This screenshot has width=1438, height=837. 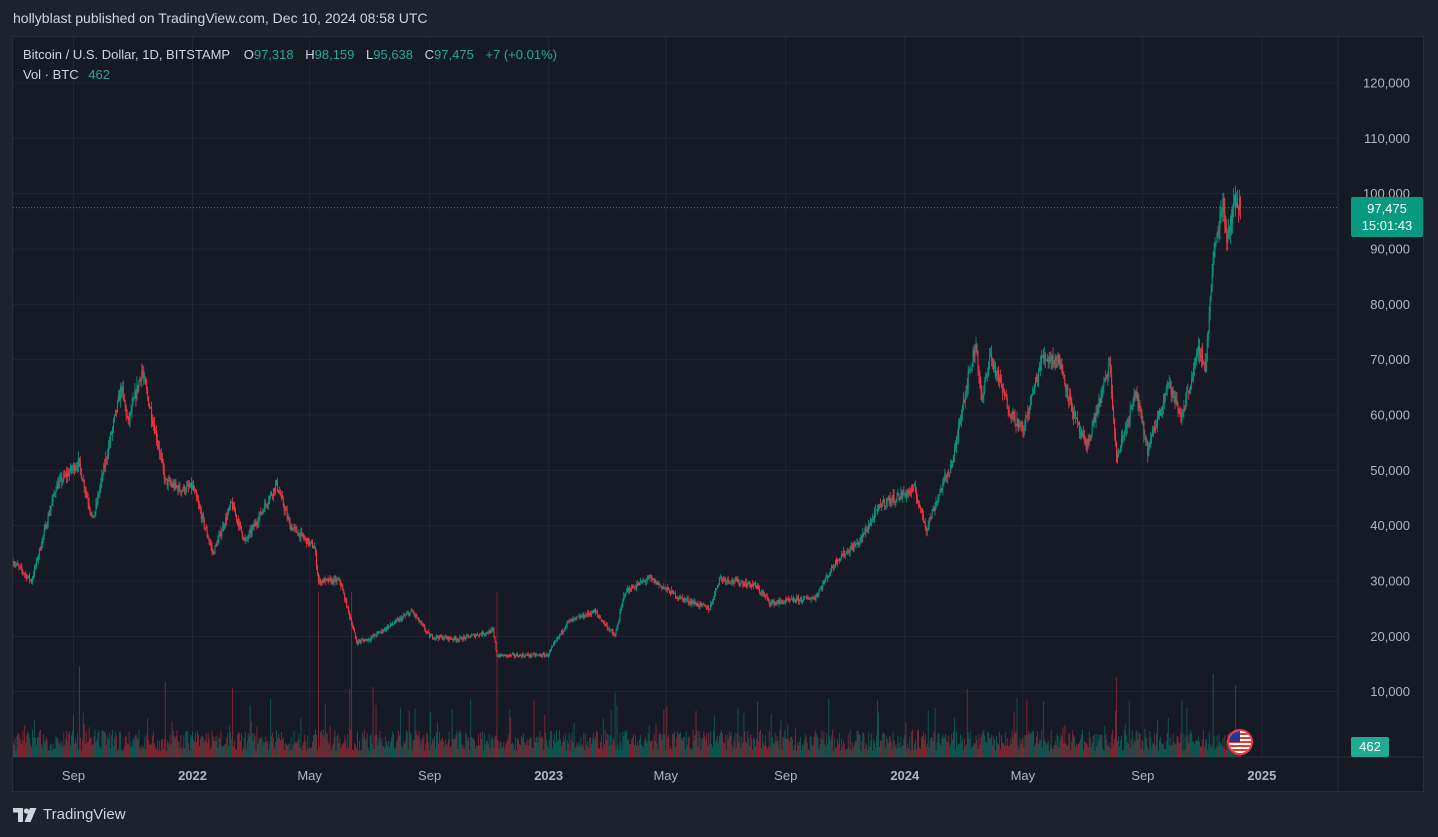 What do you see at coordinates (69, 814) in the screenshot?
I see `footer-branding: TradingView` at bounding box center [69, 814].